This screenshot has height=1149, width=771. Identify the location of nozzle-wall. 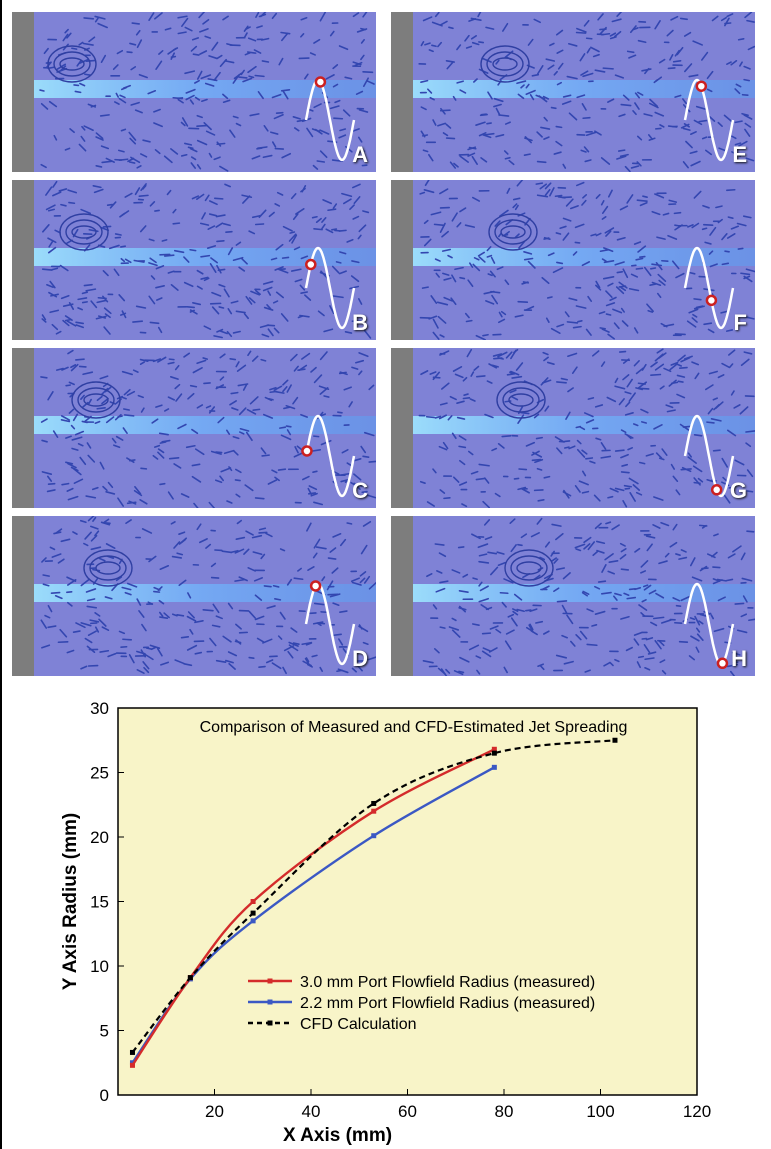
(23, 260).